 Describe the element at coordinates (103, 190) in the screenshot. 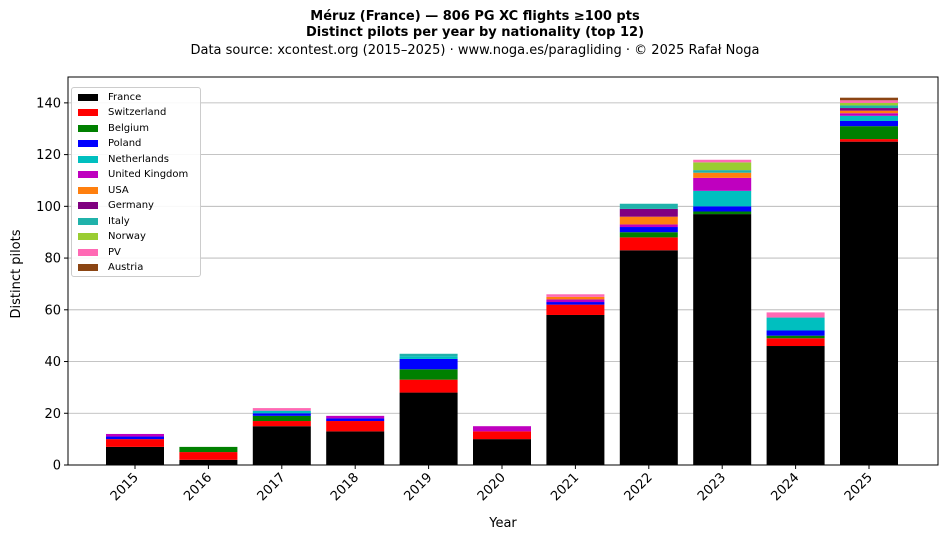

I see `legend-item: USA` at that location.